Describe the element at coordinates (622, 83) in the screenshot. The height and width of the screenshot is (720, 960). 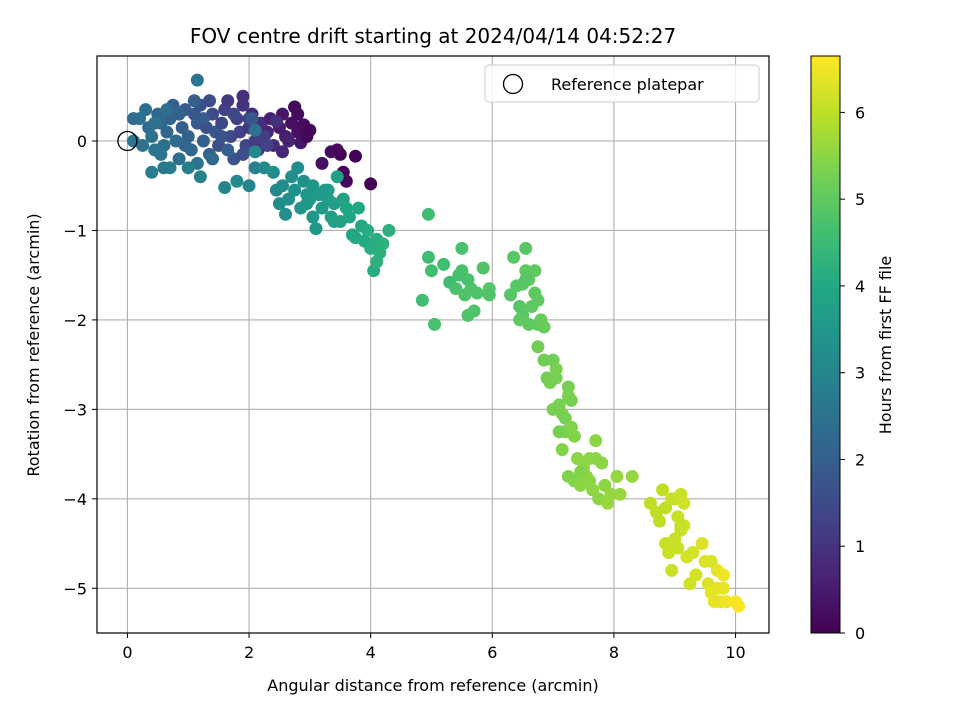
I see `legend-box` at that location.